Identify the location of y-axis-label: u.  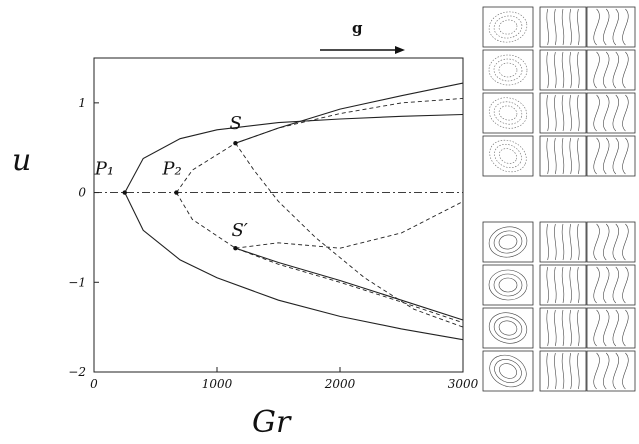
(21, 160).